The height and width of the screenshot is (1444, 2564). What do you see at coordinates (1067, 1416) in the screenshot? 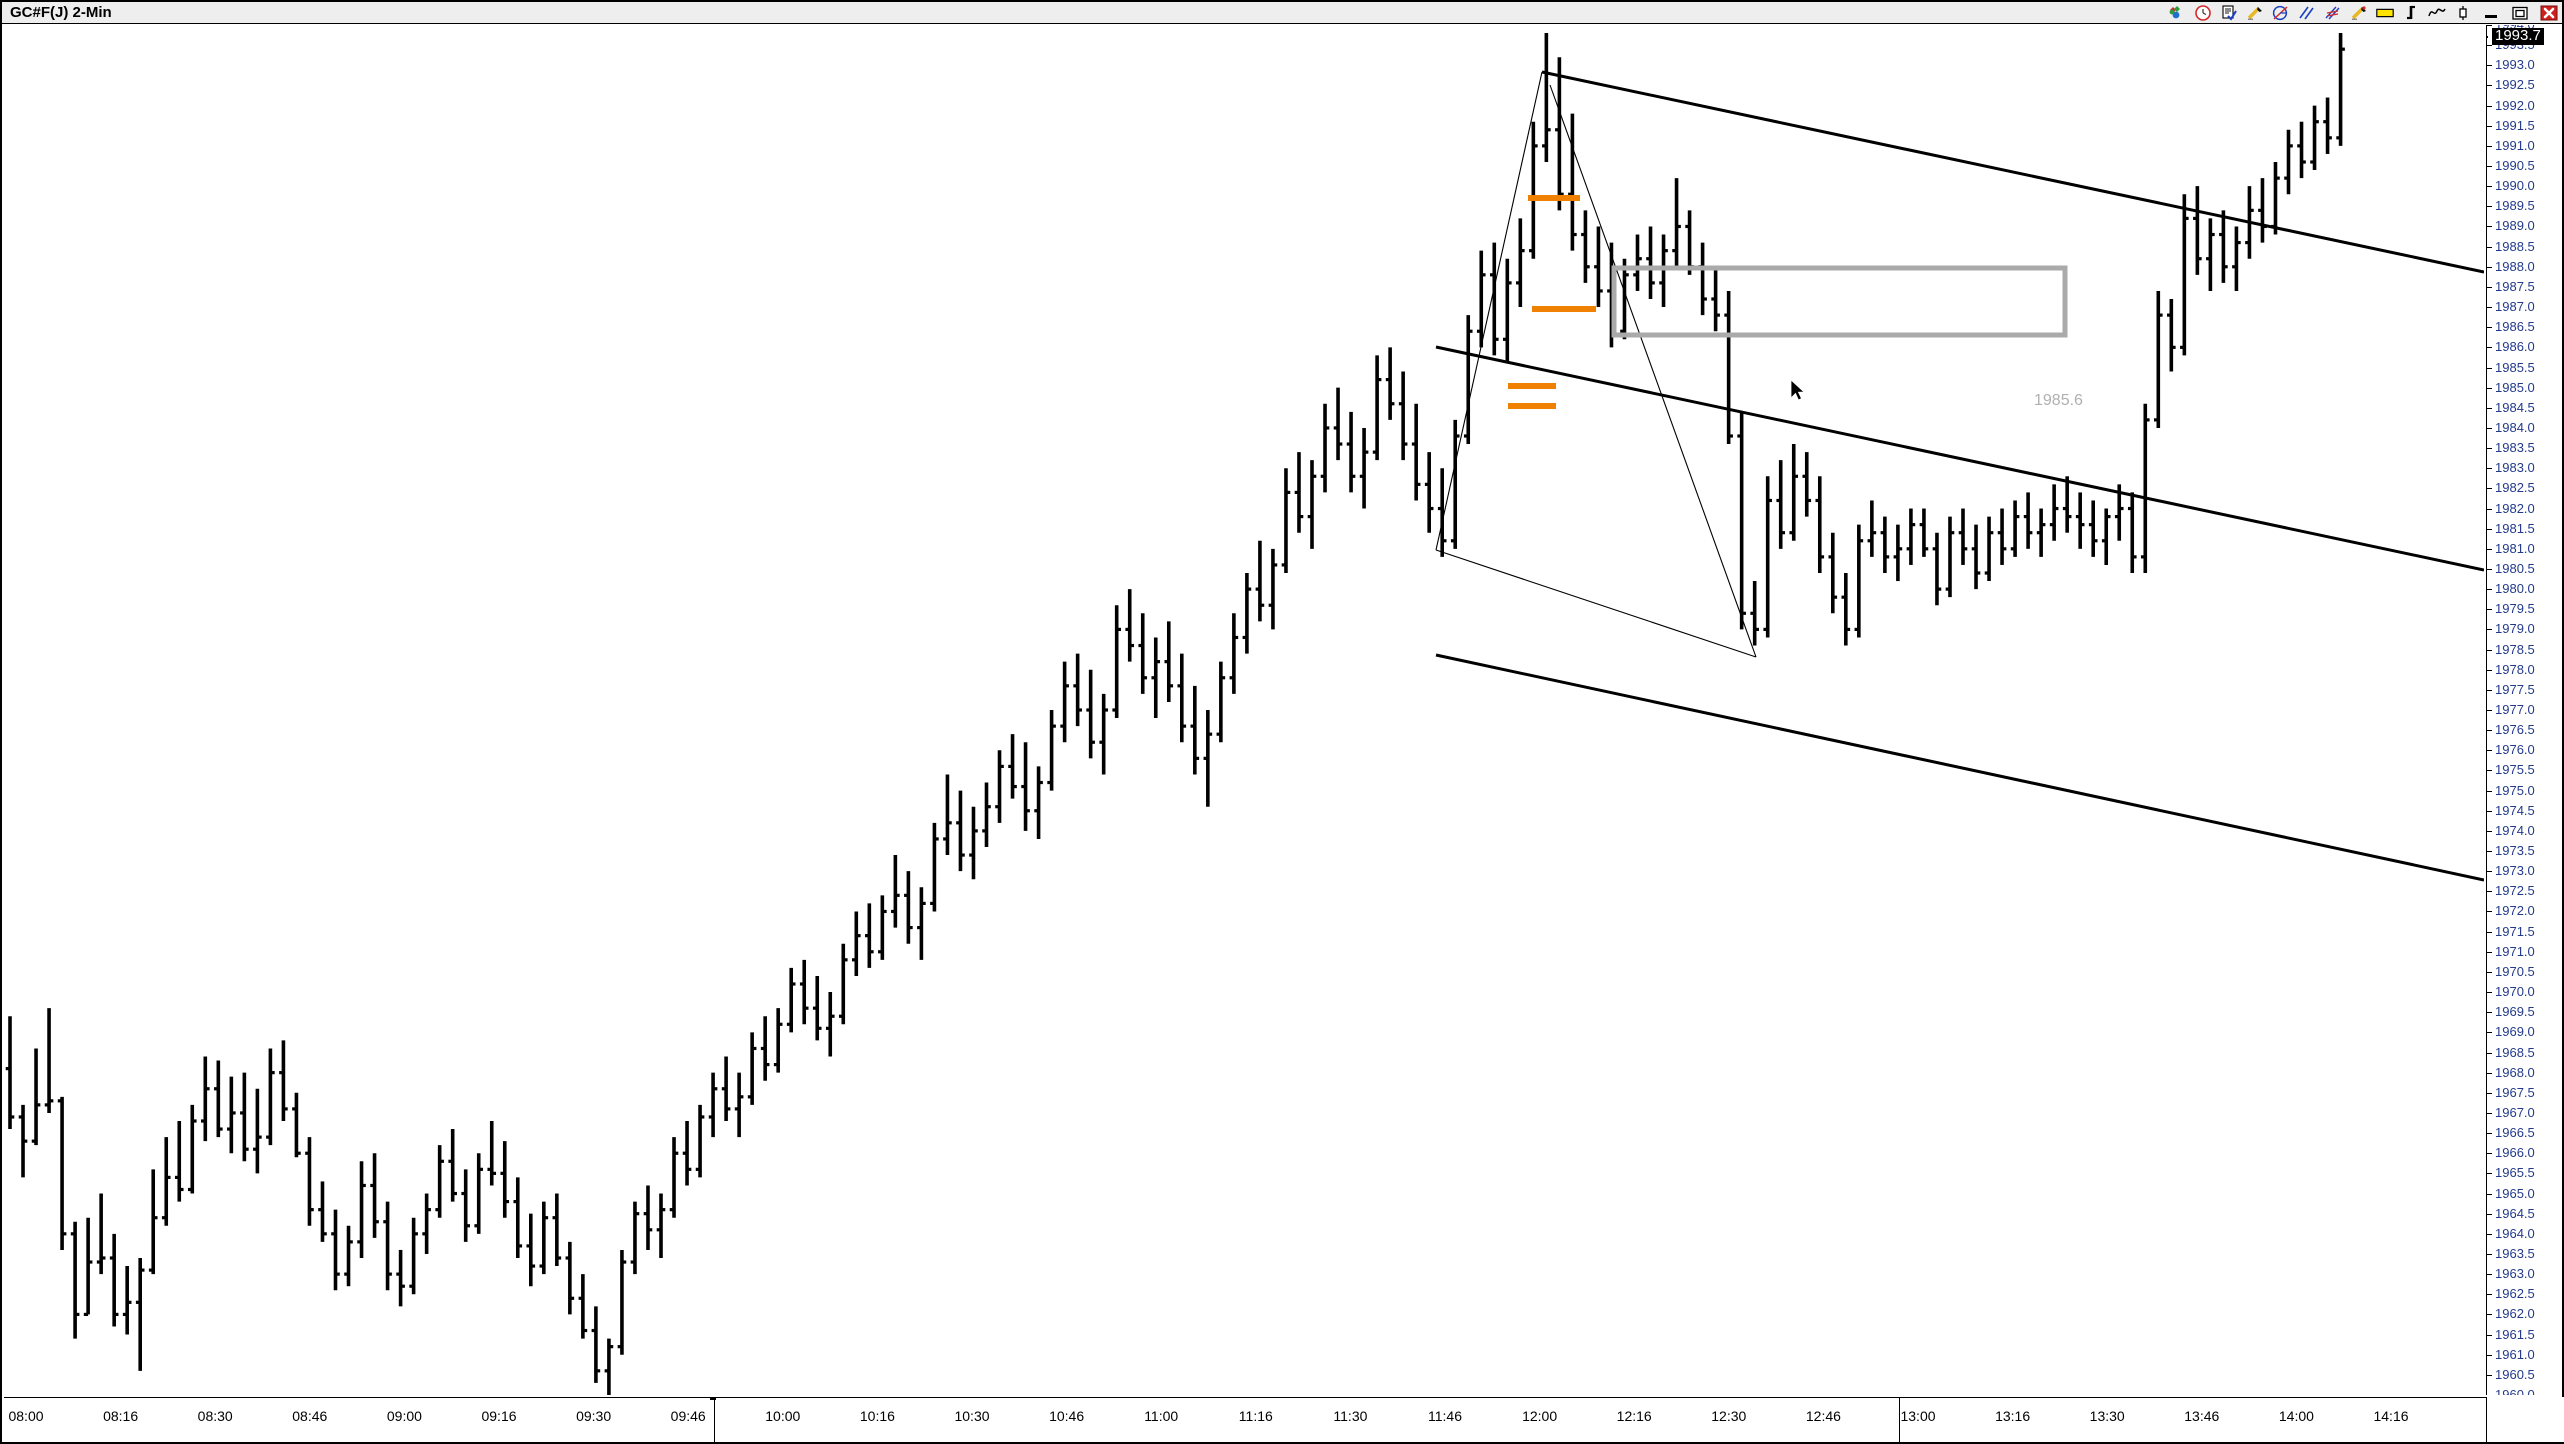
I see `time-tick-label: 10:46` at bounding box center [1067, 1416].